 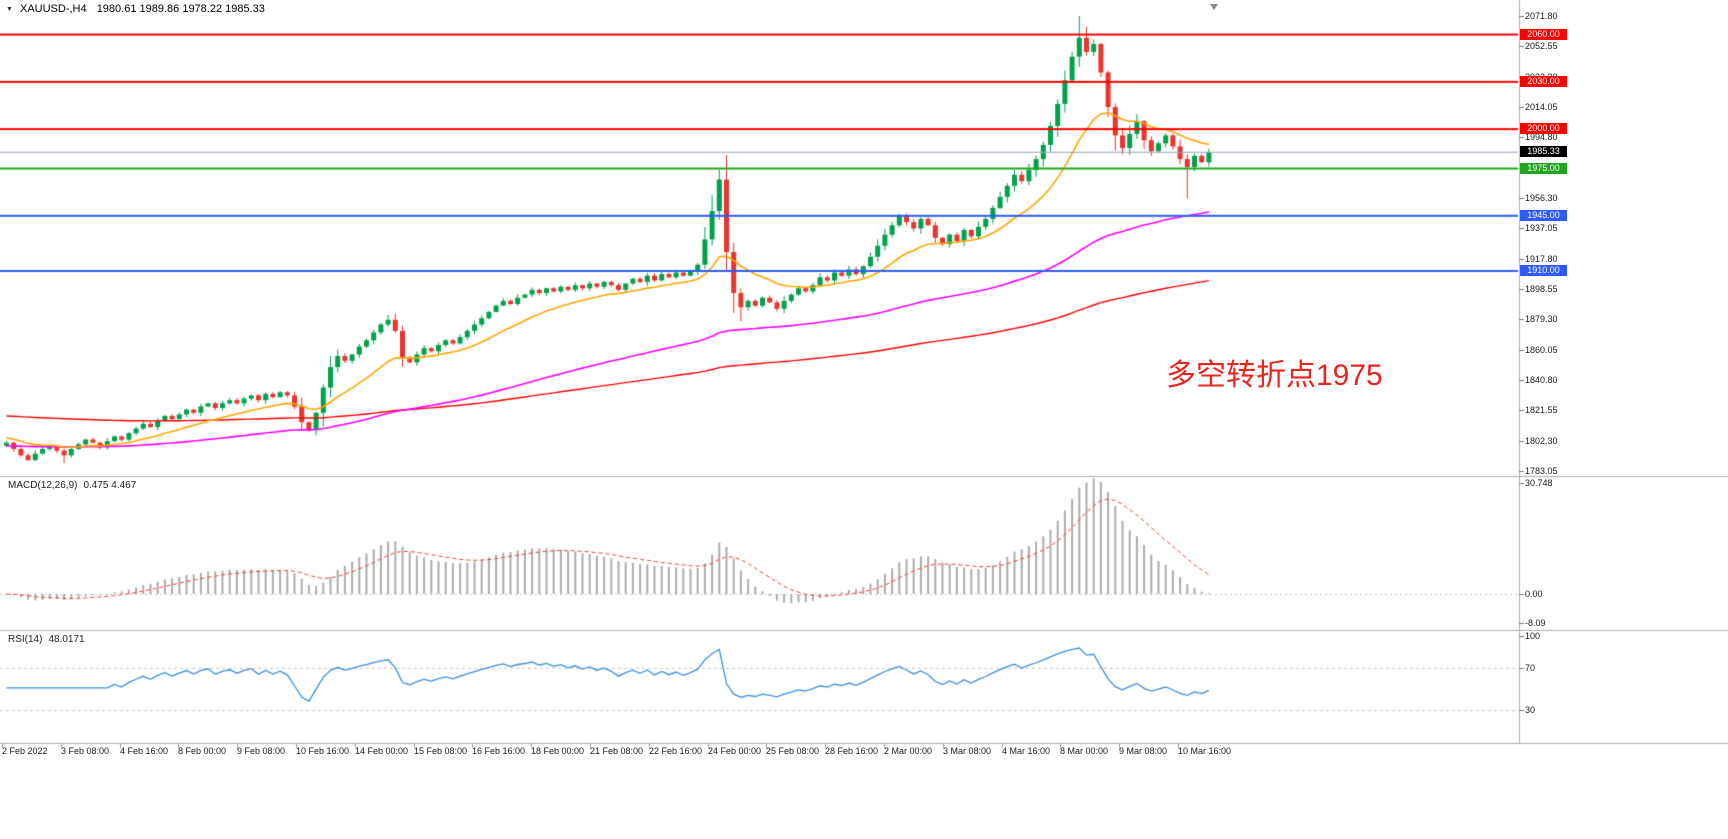 I want to click on time-axis-label: 10 Feb 16:00, so click(x=323, y=751).